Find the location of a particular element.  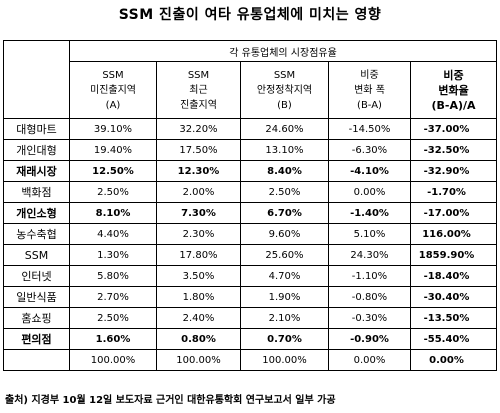

cell-value: 2.10% is located at coordinates (284, 318).